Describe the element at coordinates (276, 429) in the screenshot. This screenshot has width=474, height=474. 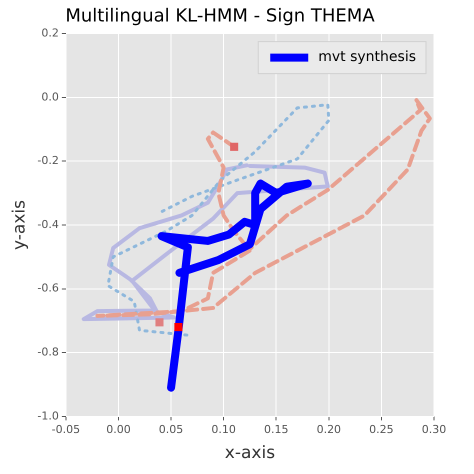
I see `x-tick-label: 0.15` at that location.